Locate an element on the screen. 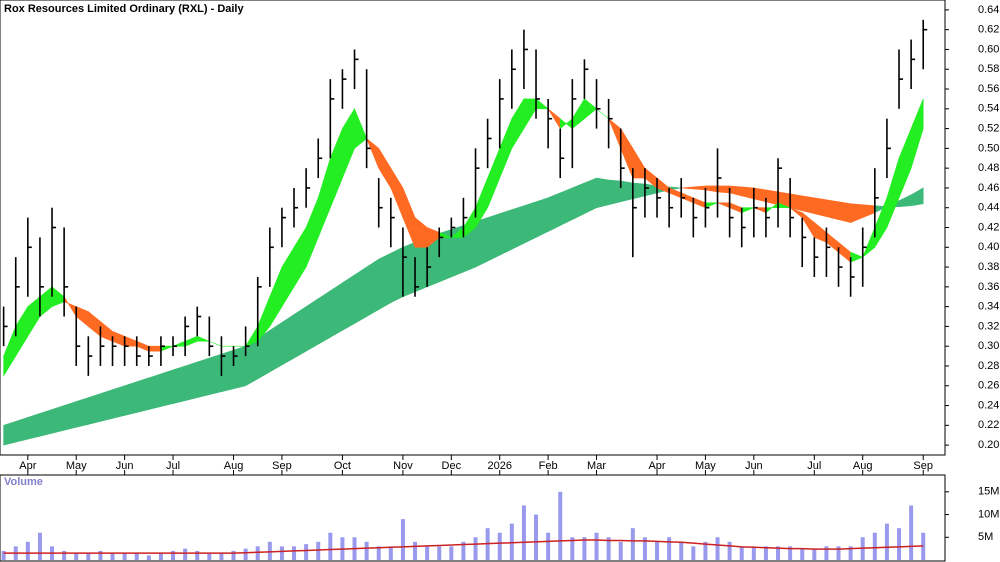 The image size is (1000, 562). x-tick-label: 2026 is located at coordinates (499, 466).